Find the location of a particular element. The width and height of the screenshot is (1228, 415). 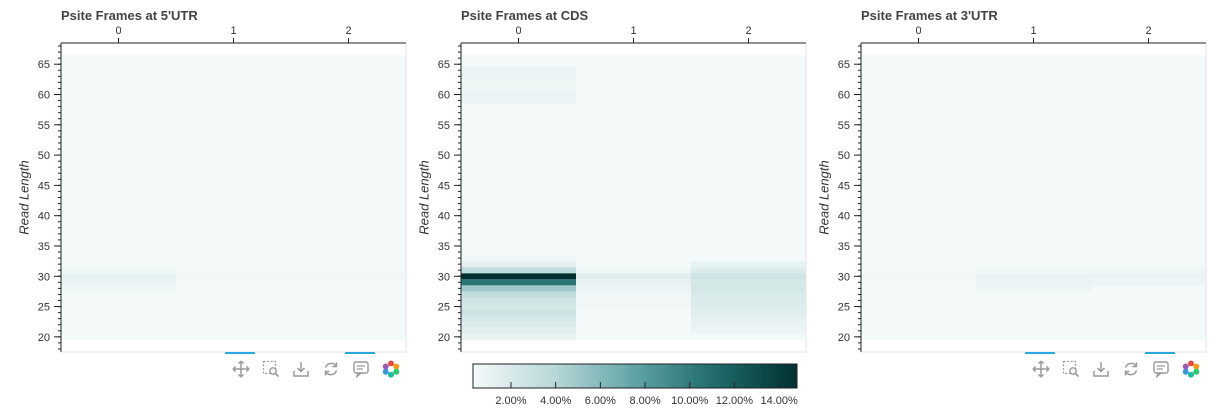

plot-toolbar is located at coordinates (1117, 369).